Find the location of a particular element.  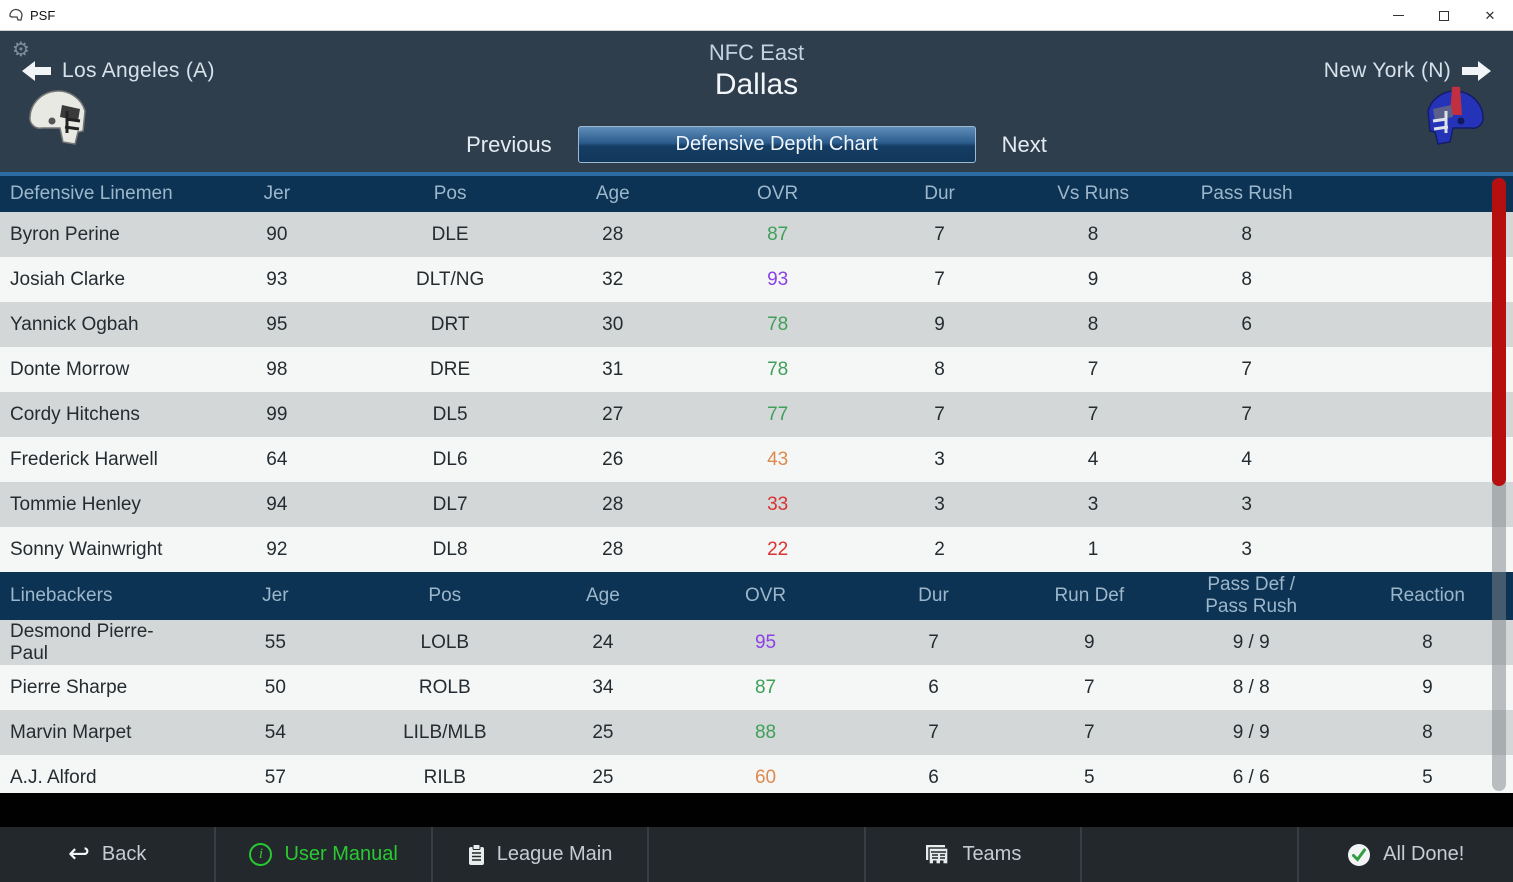

column-header: Run Def is located at coordinates (1089, 596).